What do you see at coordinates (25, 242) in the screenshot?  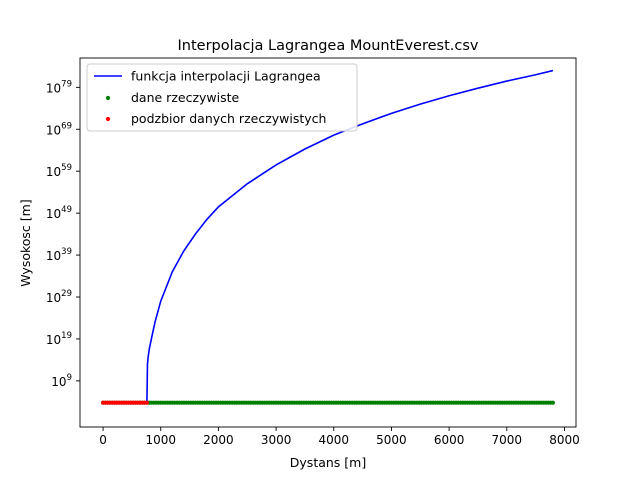 I see `y-axis-label: Wysokosc [m]` at bounding box center [25, 242].